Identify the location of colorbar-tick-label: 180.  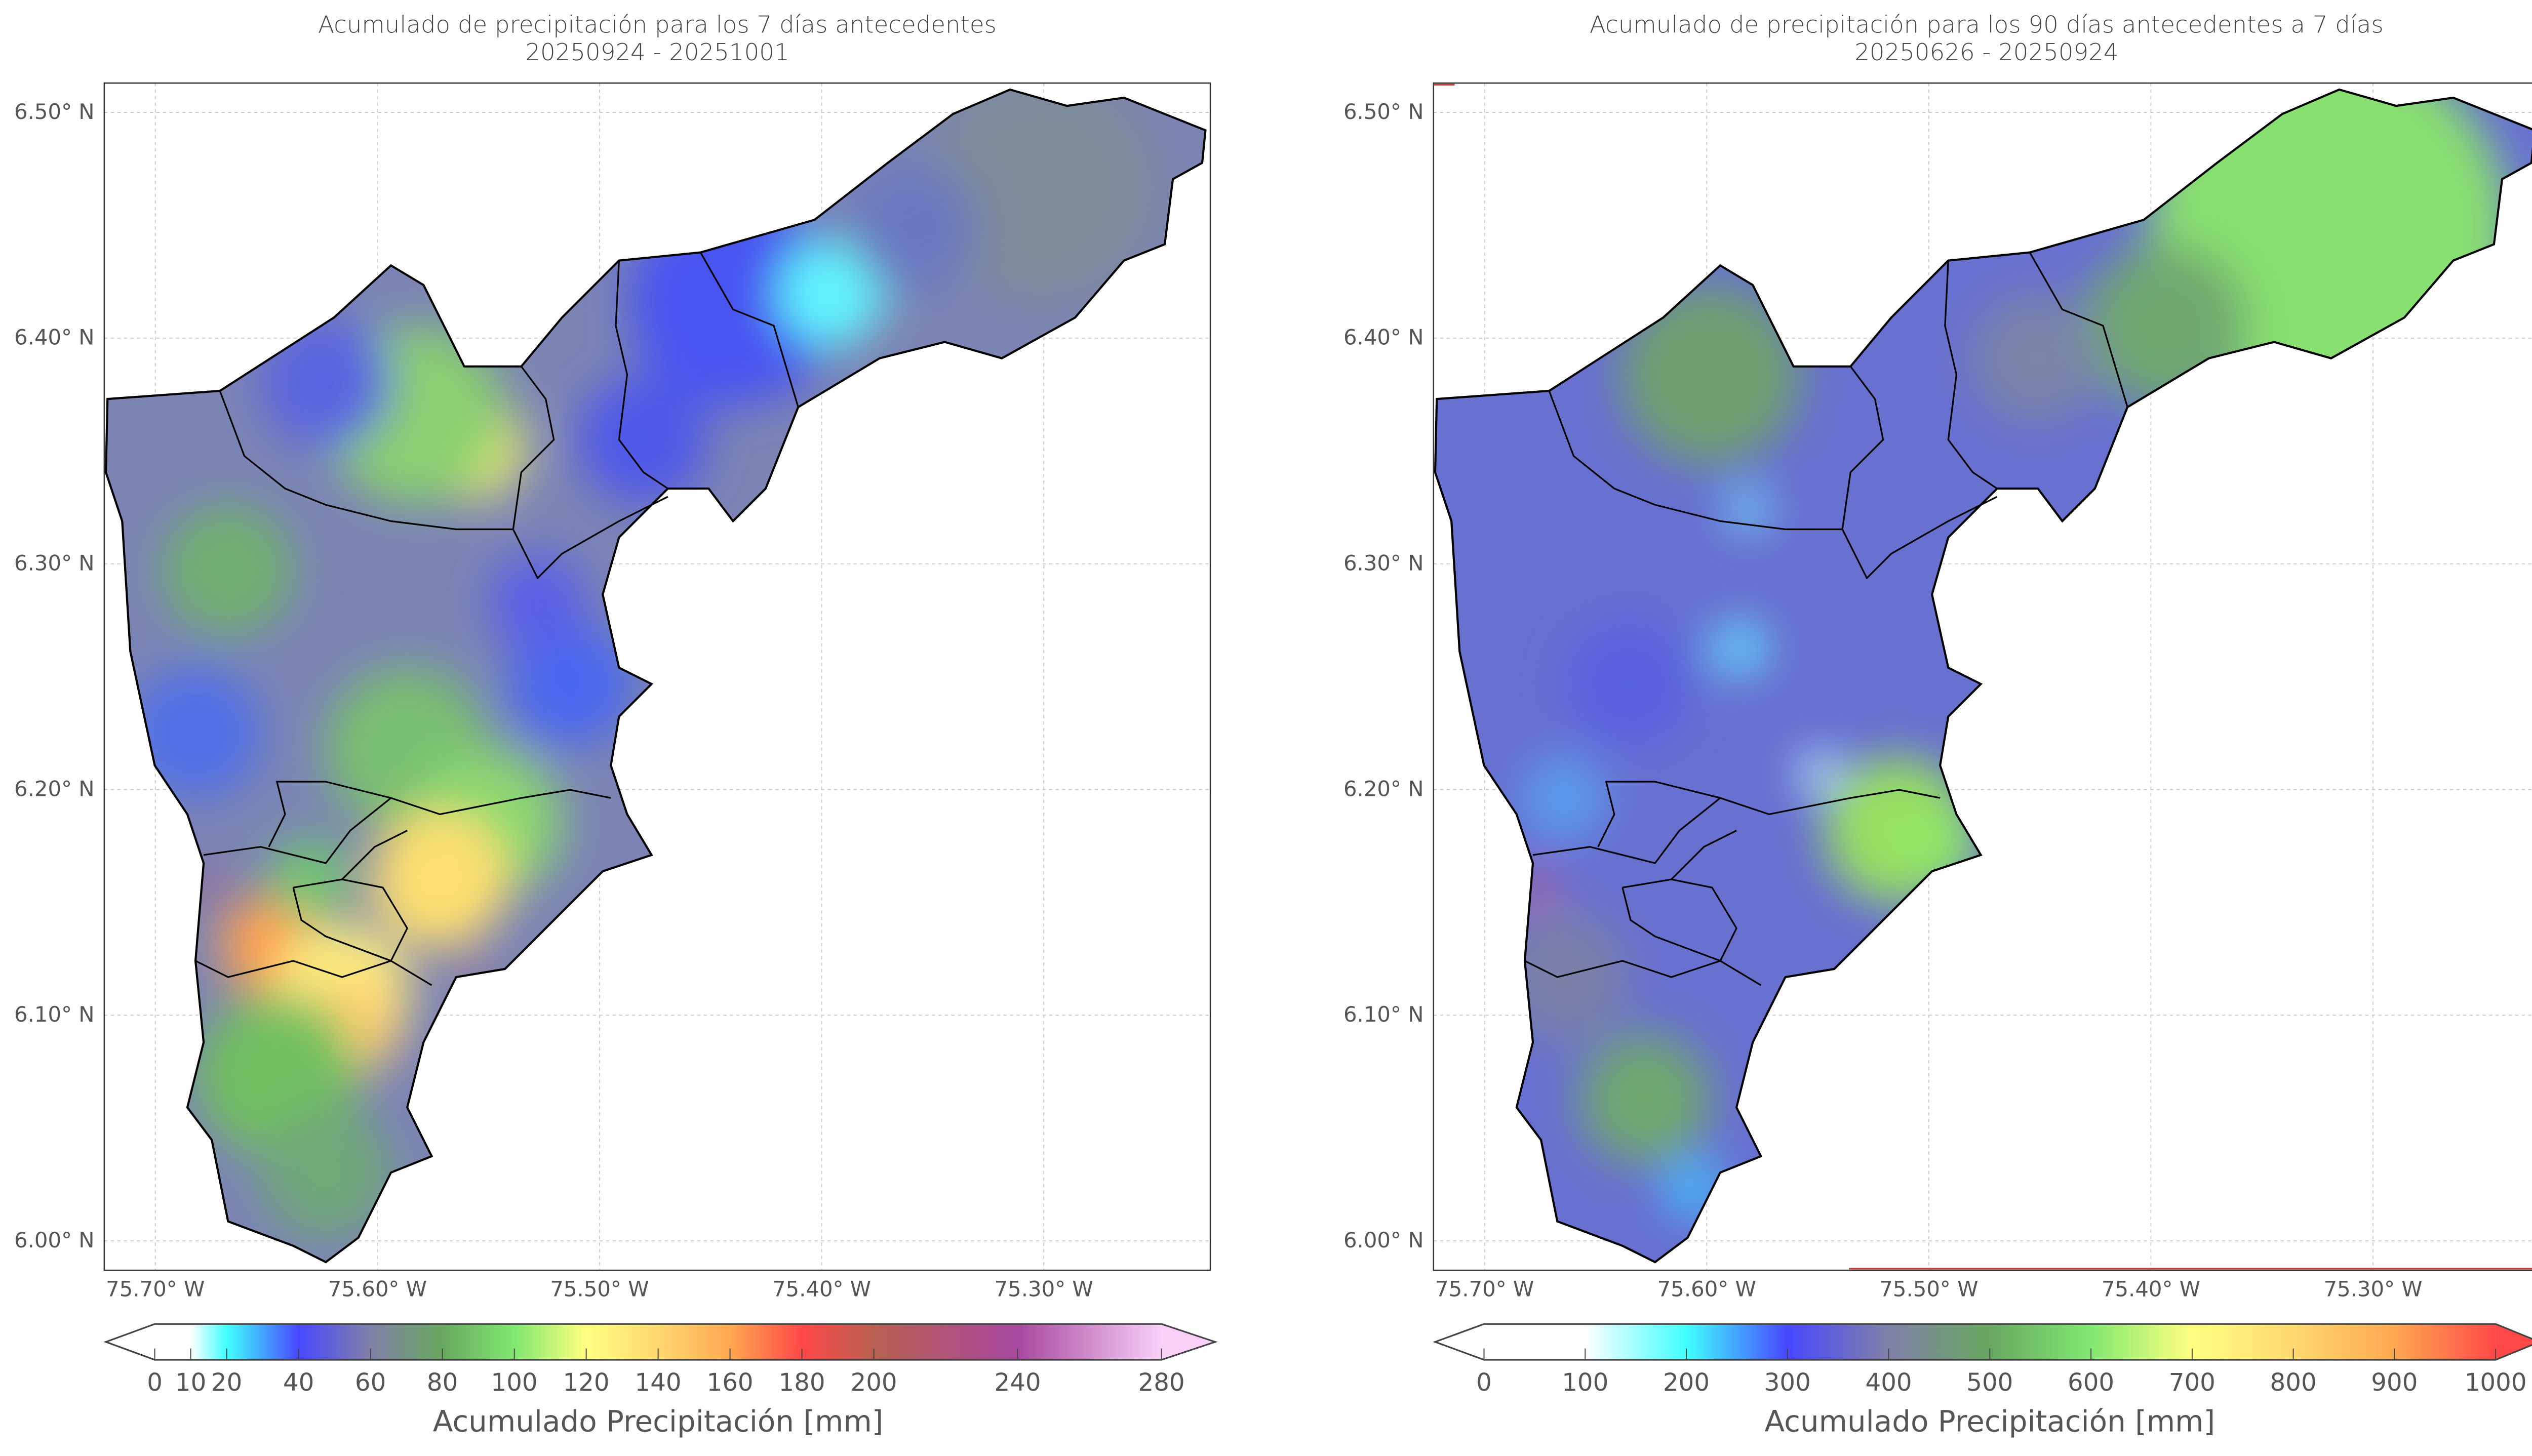
(802, 1382).